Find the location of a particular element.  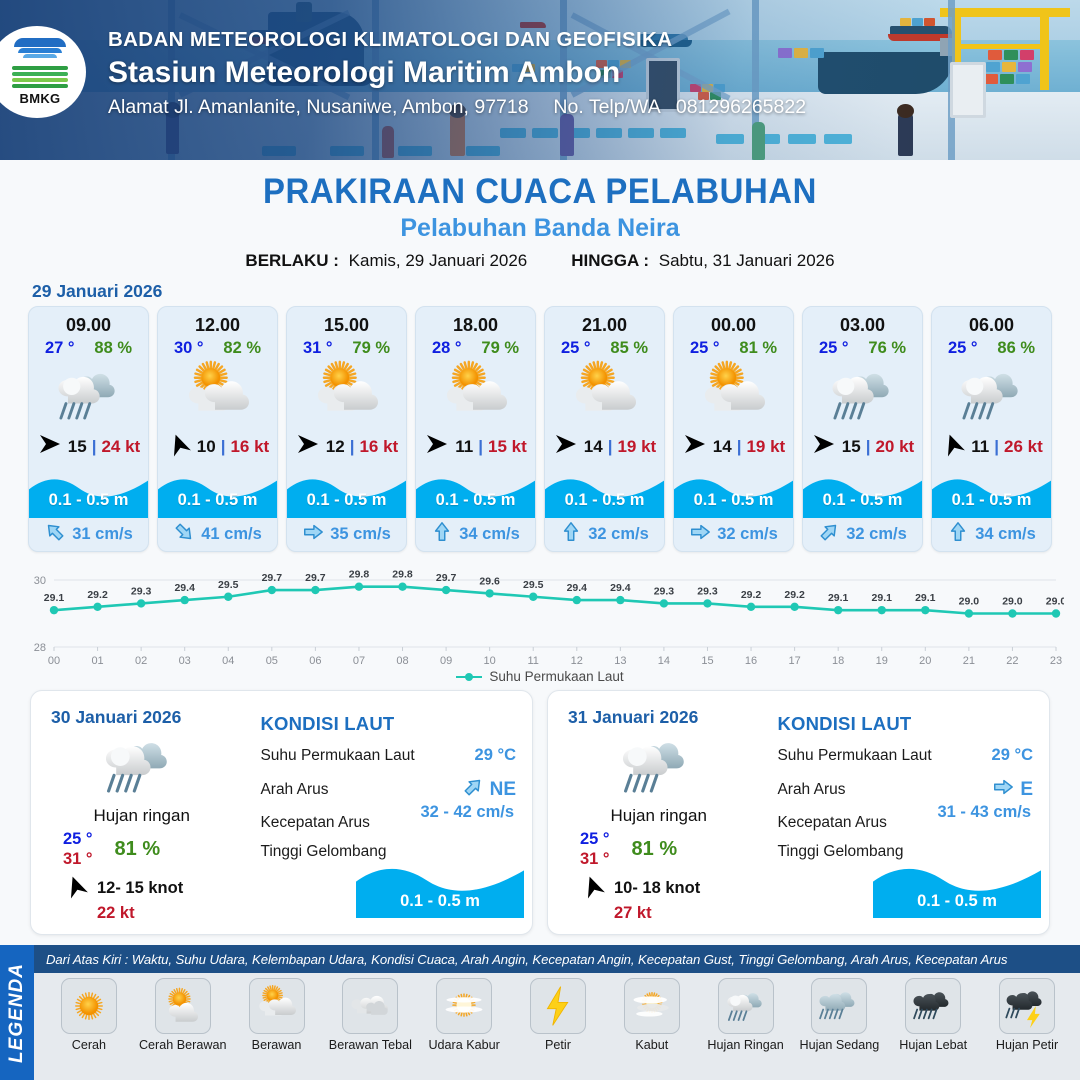

wind-gust: 24 kt is located at coordinates (121, 446).